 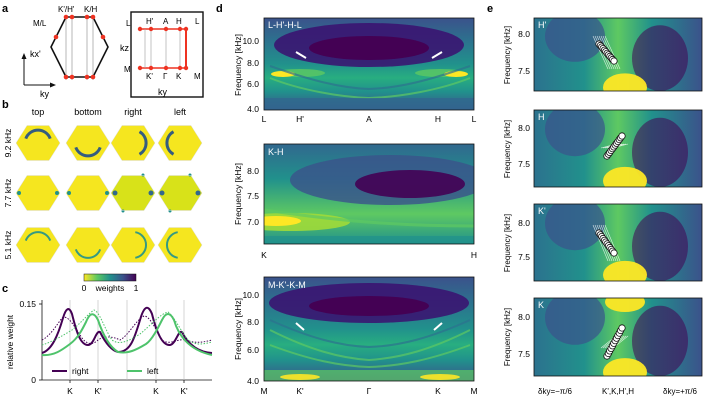 What do you see at coordinates (253, 84) in the screenshot?
I see `d1-ytick-2: 6.0` at bounding box center [253, 84].